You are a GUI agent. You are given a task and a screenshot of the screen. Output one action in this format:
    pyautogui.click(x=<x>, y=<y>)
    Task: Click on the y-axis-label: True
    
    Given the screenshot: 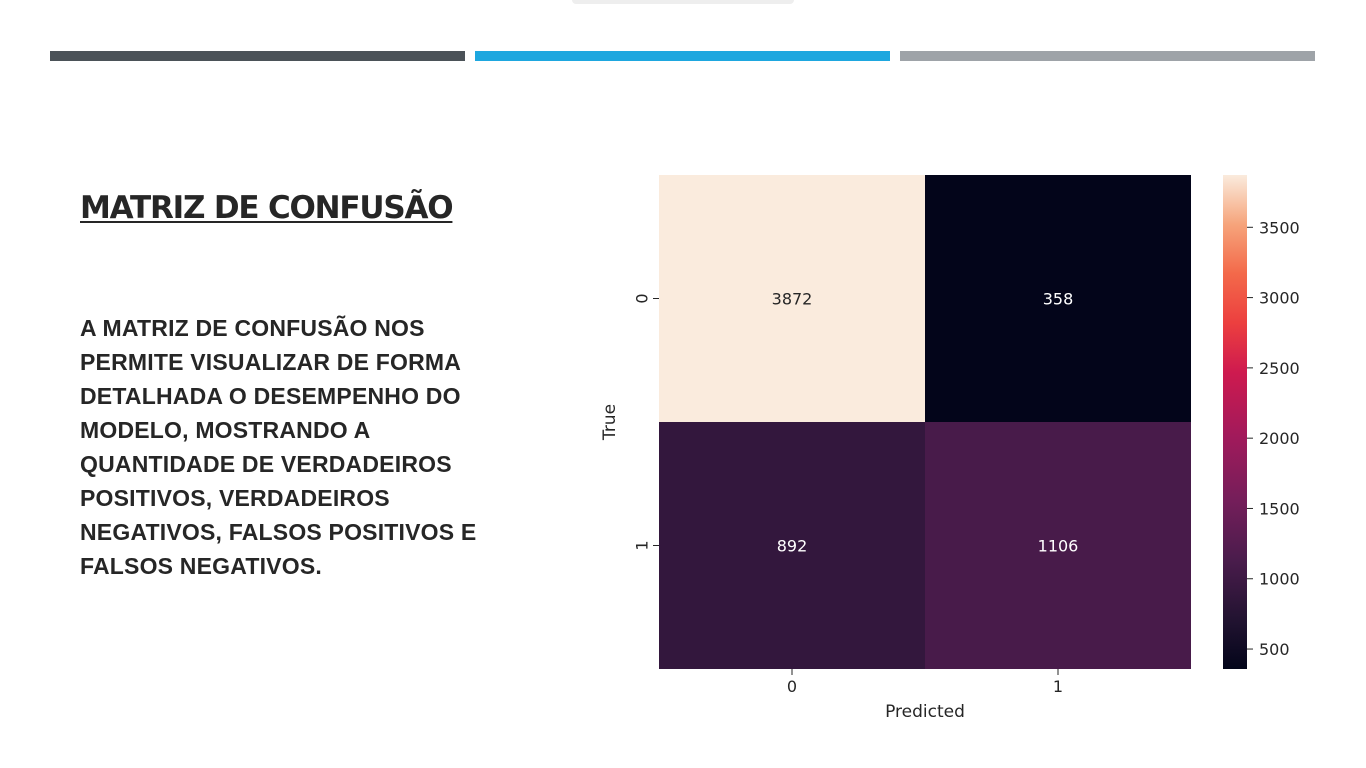 What is the action you would take?
    pyautogui.click(x=610, y=422)
    